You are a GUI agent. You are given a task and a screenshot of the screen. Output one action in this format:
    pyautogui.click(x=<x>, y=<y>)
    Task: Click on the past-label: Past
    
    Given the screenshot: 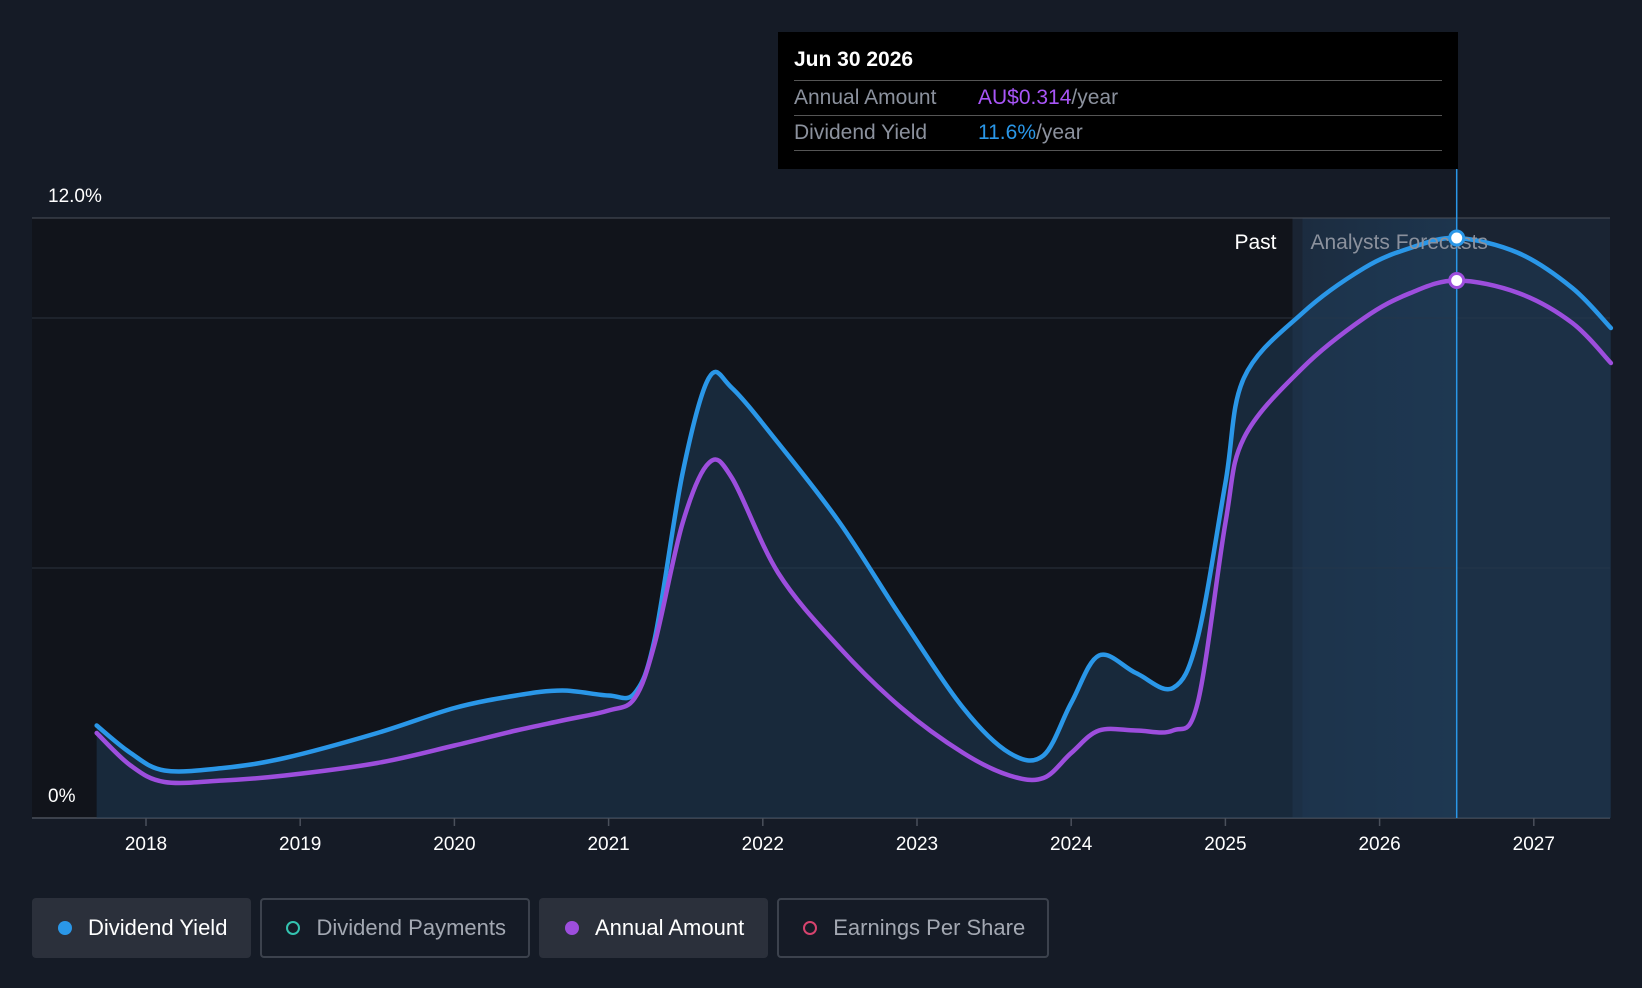 What is the action you would take?
    pyautogui.click(x=1255, y=242)
    